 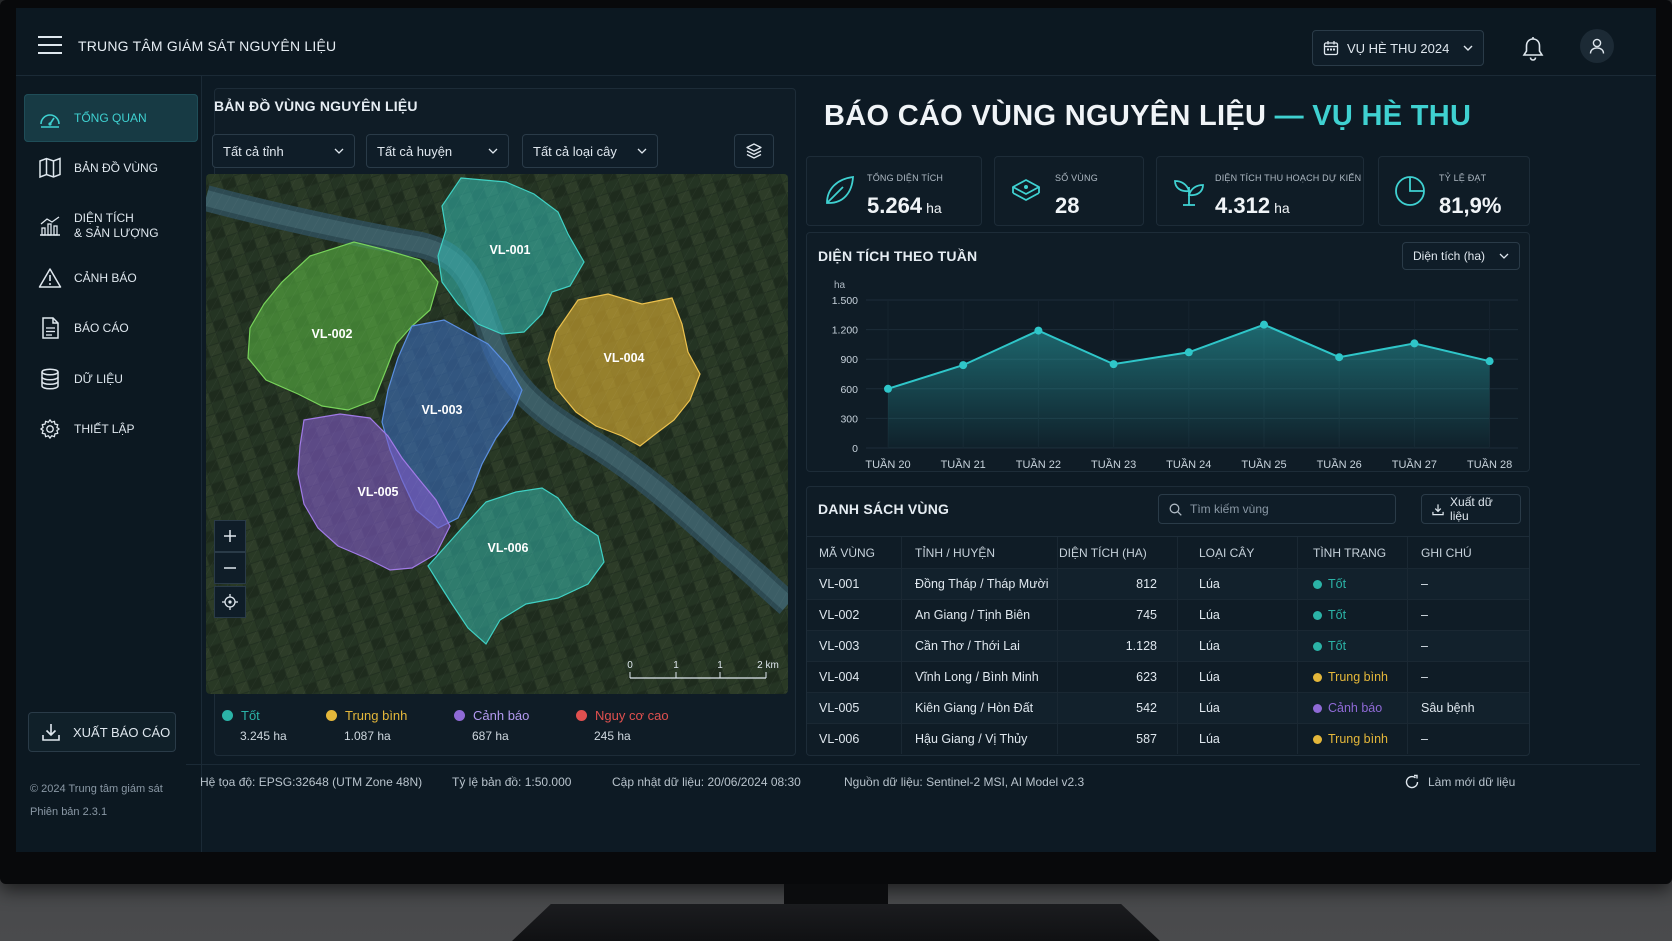 What do you see at coordinates (905, 178) in the screenshot?
I see `stat-label: TỔNG DIỆN TÍCH` at bounding box center [905, 178].